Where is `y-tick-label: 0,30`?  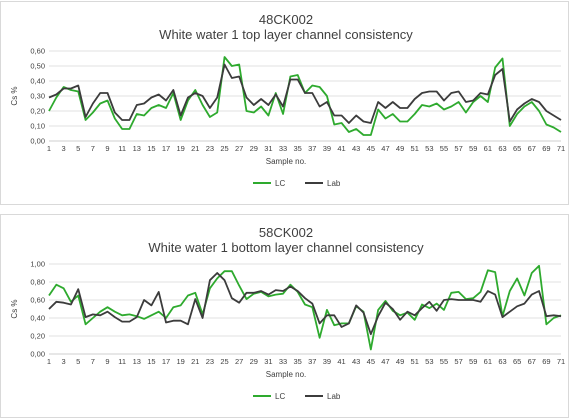 y-tick-label: 0,30 is located at coordinates (37, 96).